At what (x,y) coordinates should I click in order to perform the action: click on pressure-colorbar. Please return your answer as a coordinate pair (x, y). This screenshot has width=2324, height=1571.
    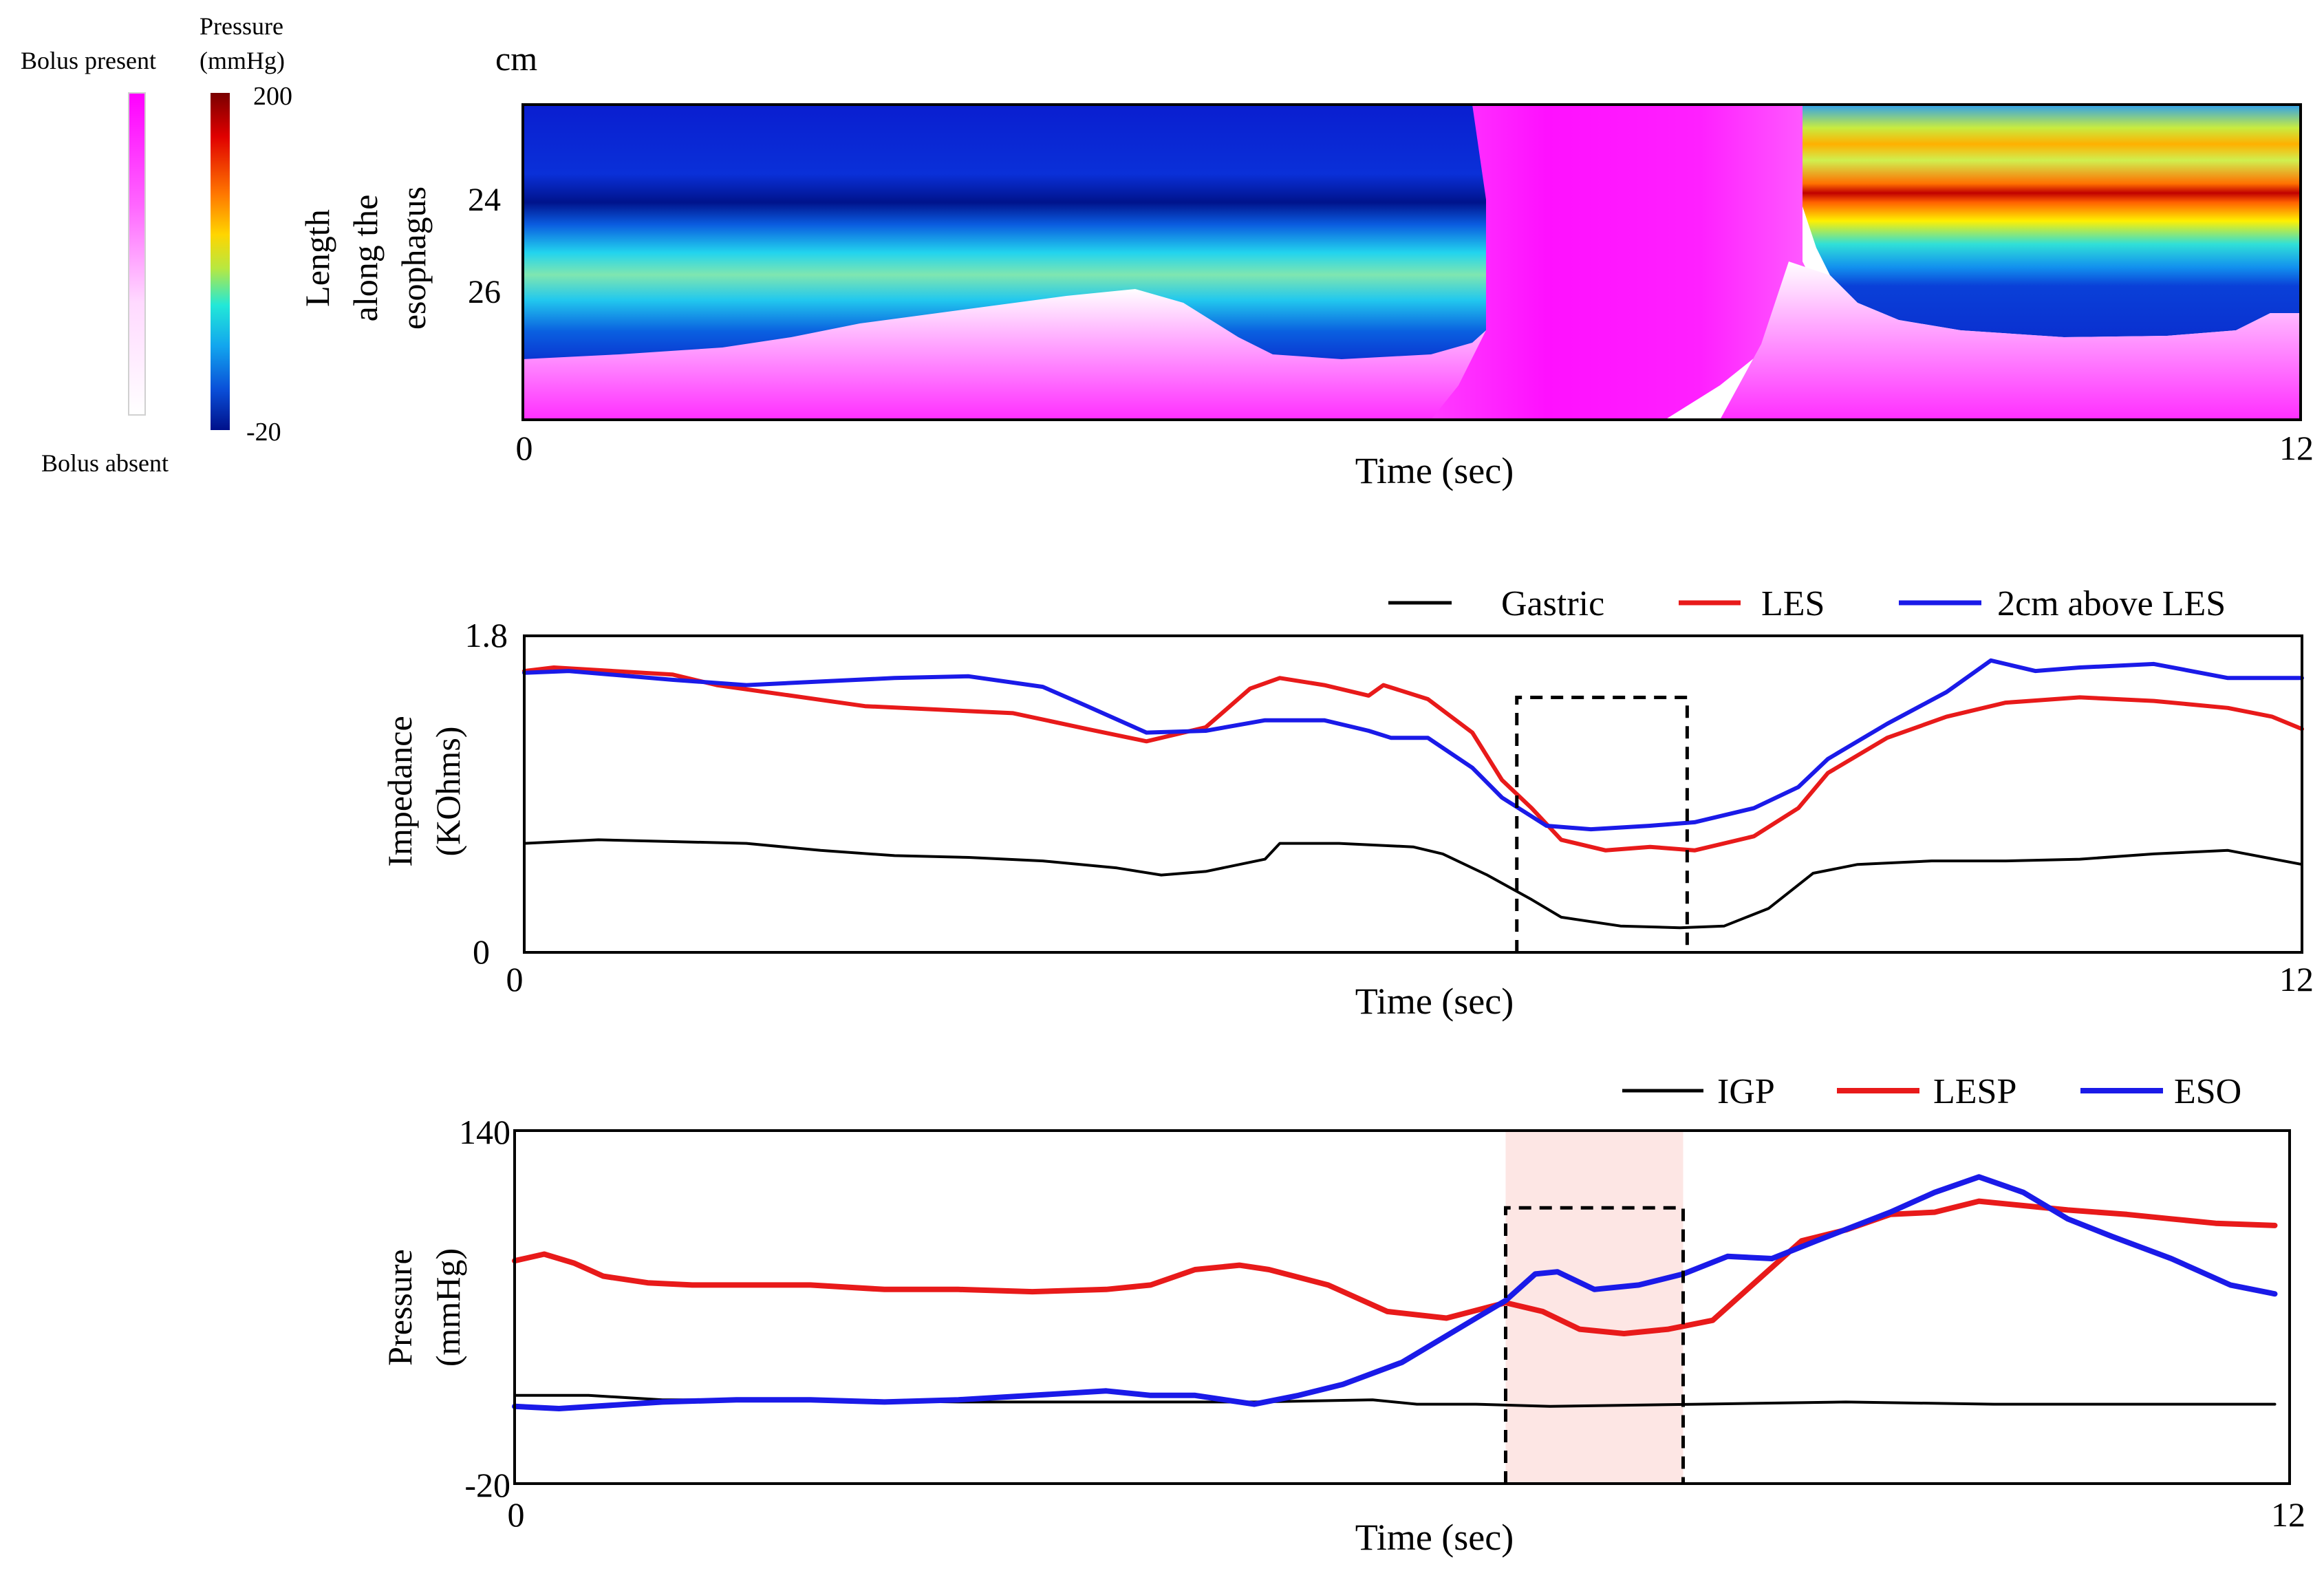
    Looking at the image, I should click on (220, 261).